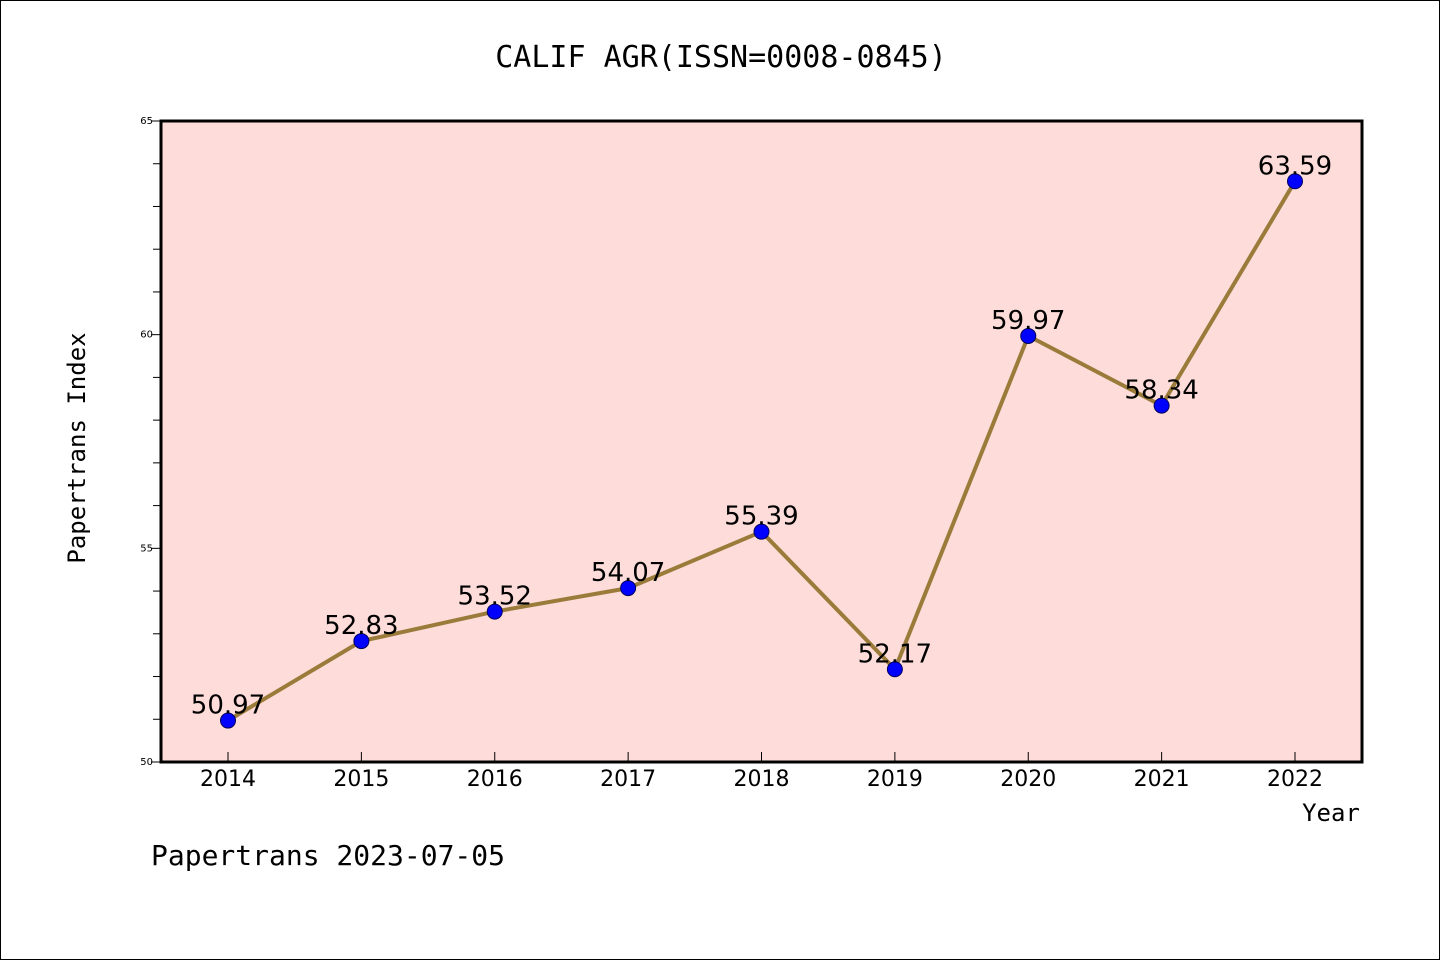 This screenshot has width=1440, height=961. What do you see at coordinates (228, 706) in the screenshot?
I see `data-label-2014: 50.97` at bounding box center [228, 706].